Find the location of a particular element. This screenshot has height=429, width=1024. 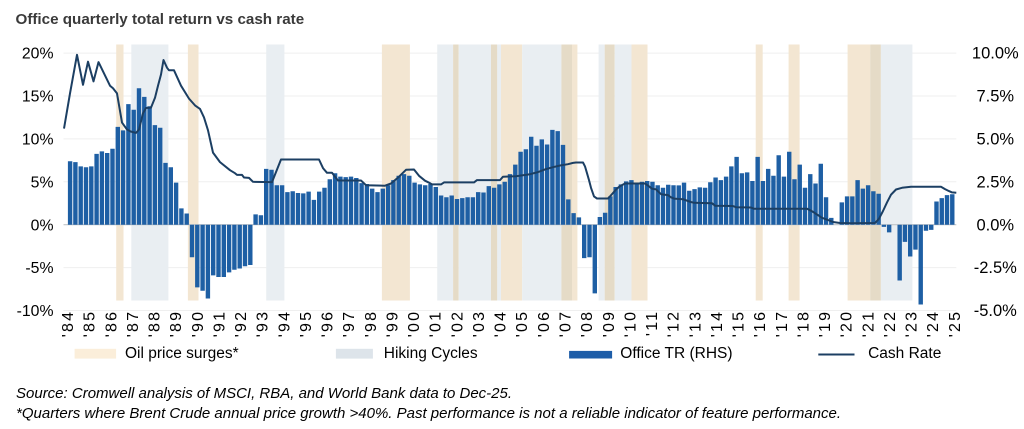

svg-text: '93 is located at coordinates (263, 323).